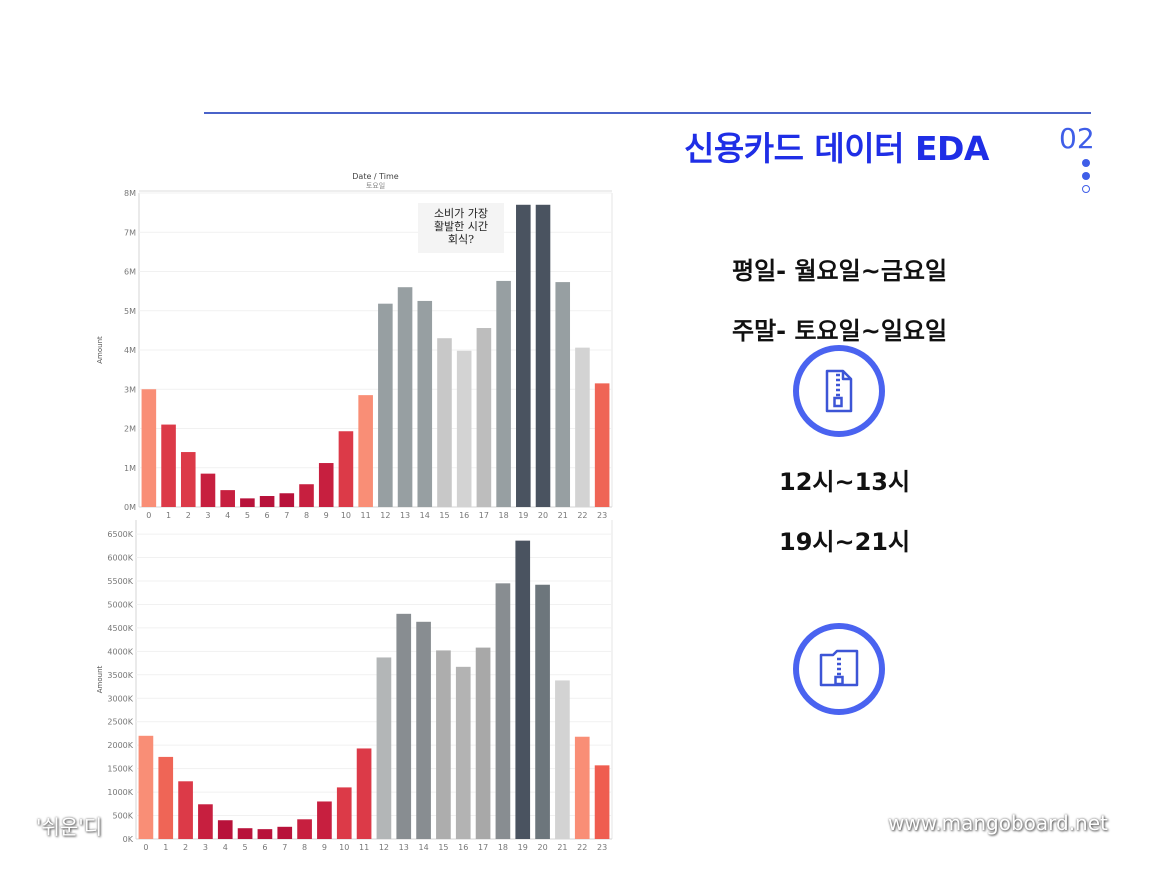  I want to click on slide-title: 신용카드 데이터 EDA, so click(836, 148).